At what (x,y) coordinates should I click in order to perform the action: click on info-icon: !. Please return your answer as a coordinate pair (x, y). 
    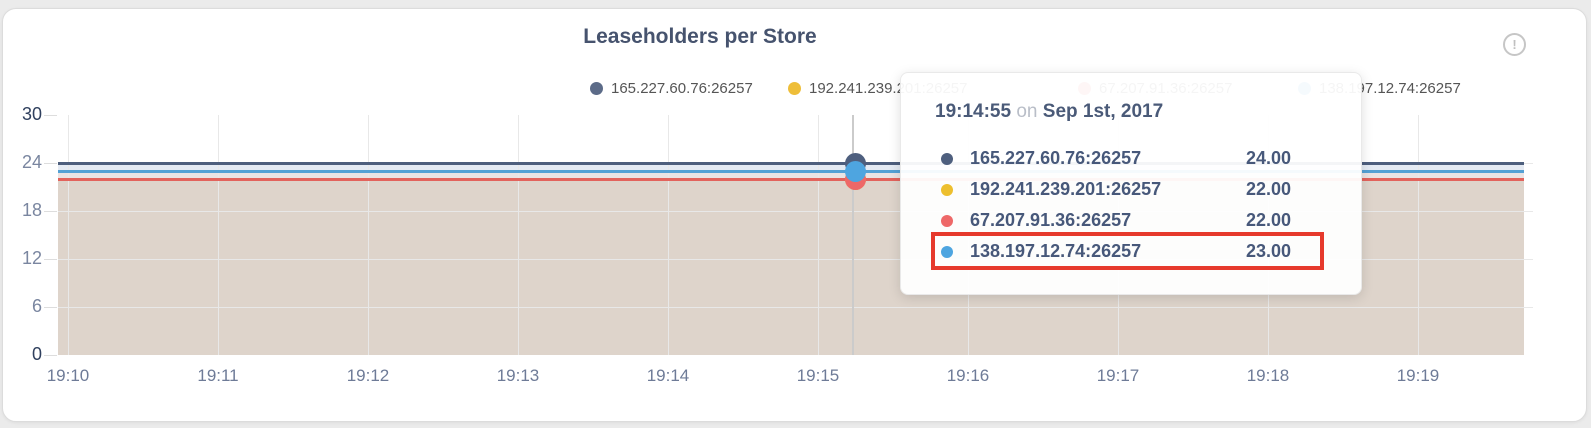
    Looking at the image, I should click on (1514, 44).